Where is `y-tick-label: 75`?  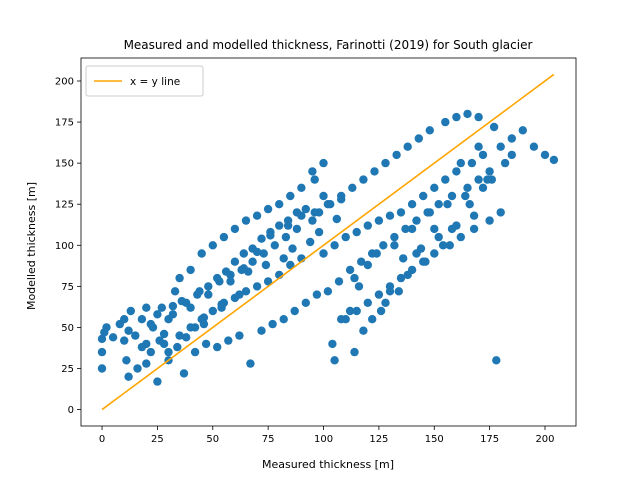 y-tick-label: 75 is located at coordinates (67, 287).